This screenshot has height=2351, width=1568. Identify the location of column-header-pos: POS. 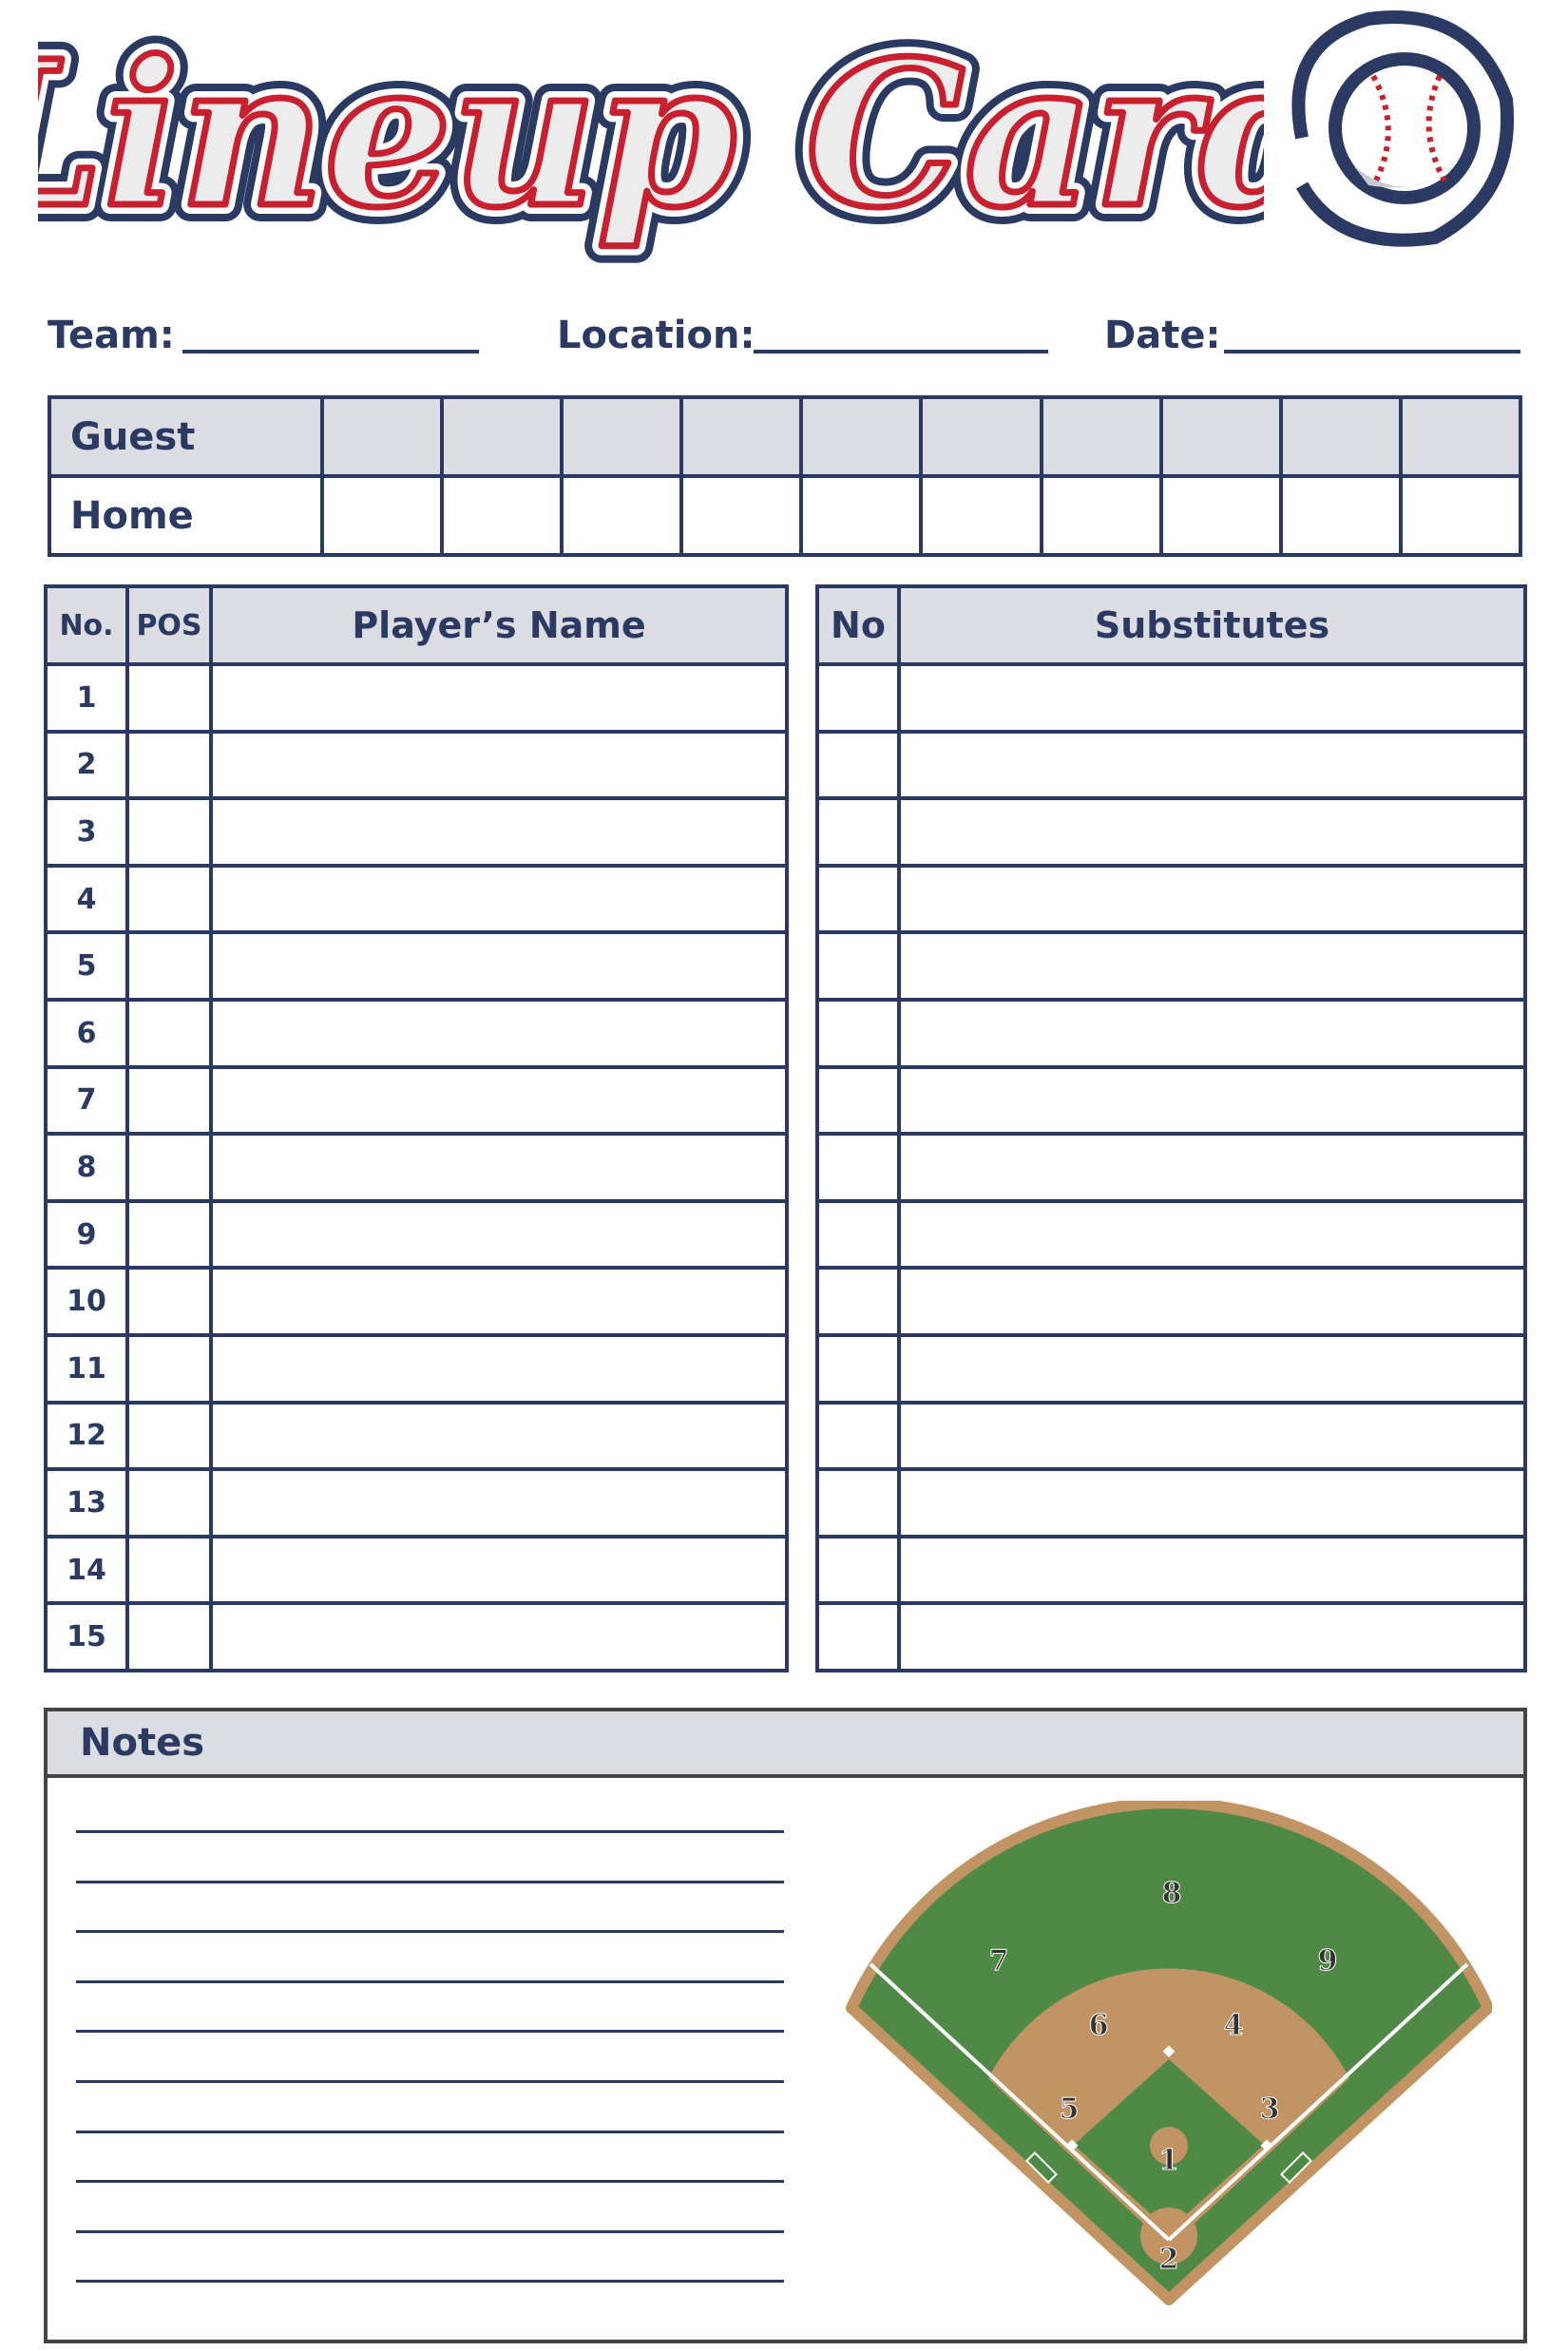
(169, 625).